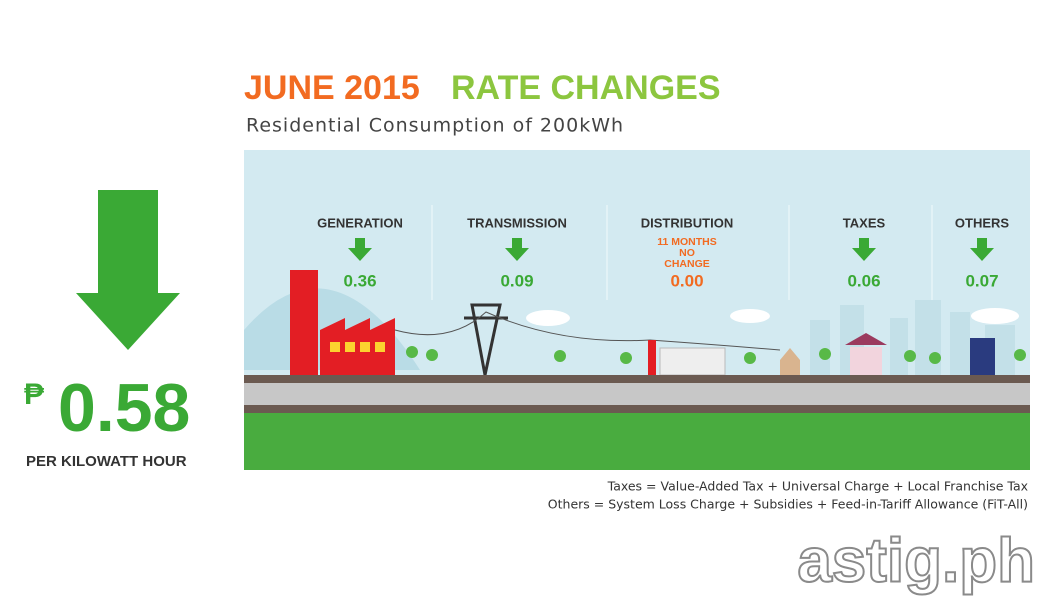 This screenshot has height=605, width=1050. What do you see at coordinates (106, 461) in the screenshot?
I see `total-unit: PER KILOWATT HOUR` at bounding box center [106, 461].